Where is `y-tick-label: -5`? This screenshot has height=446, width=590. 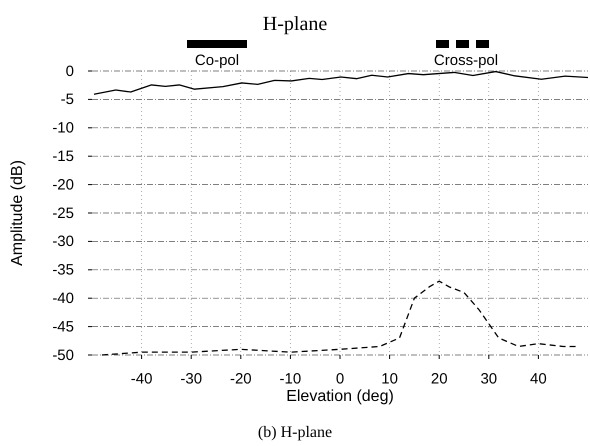
y-tick-label: -5 is located at coordinates (67, 99).